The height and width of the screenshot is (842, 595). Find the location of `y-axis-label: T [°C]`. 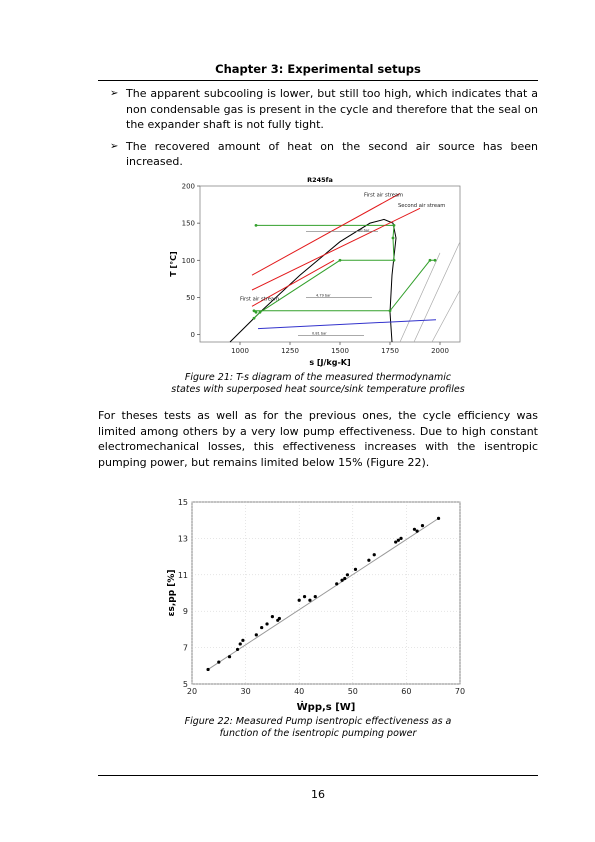

y-axis-label: T [°C] is located at coordinates (173, 263).